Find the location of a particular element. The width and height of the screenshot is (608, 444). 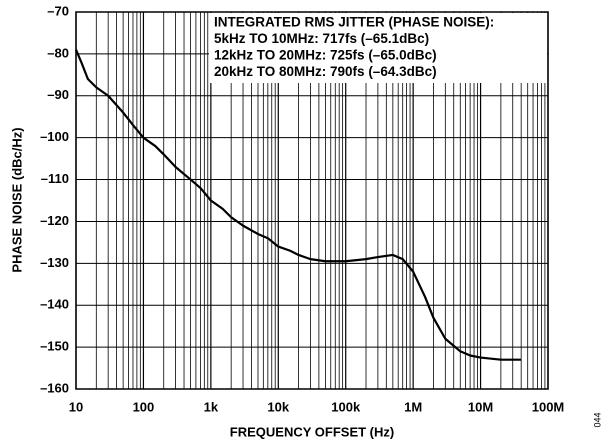

annotation-box is located at coordinates (378, 48).